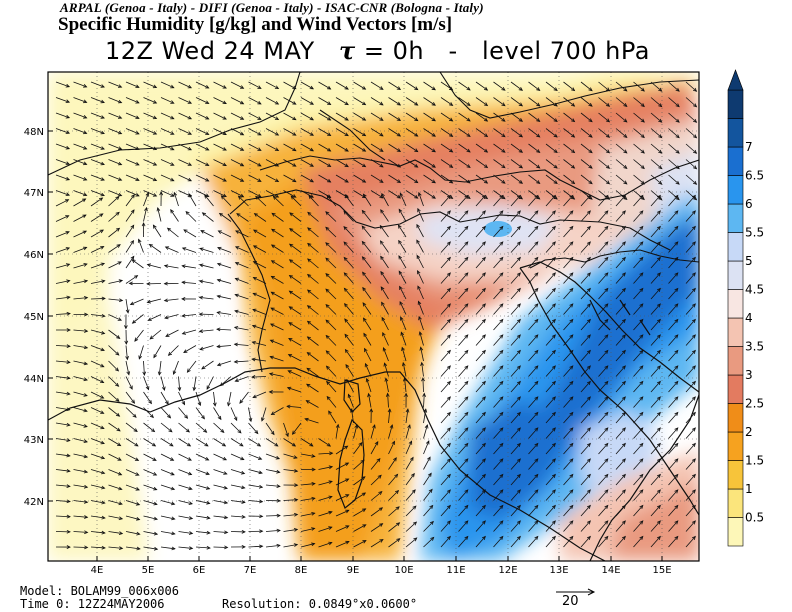  Describe the element at coordinates (754, 518) in the screenshot. I see `colorbar-label: 0.5` at that location.